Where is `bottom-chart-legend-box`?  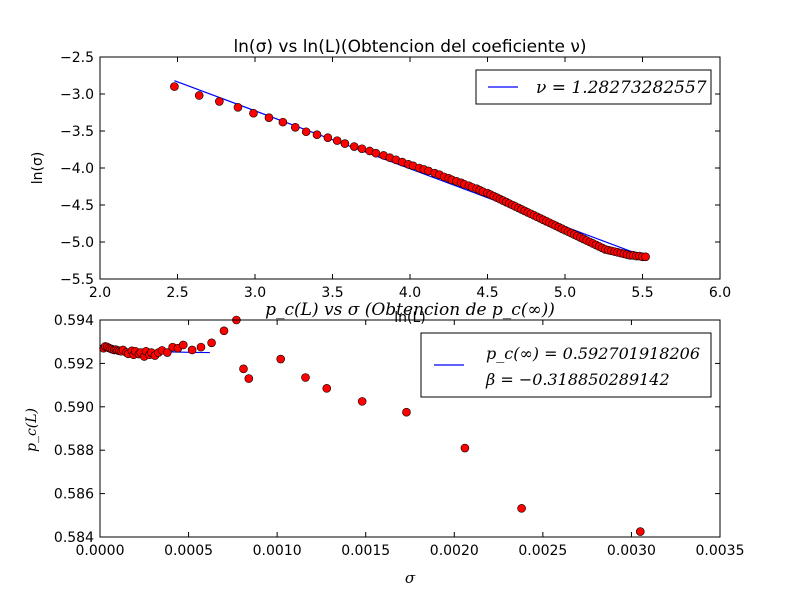
bottom-chart-legend-box is located at coordinates (566, 365).